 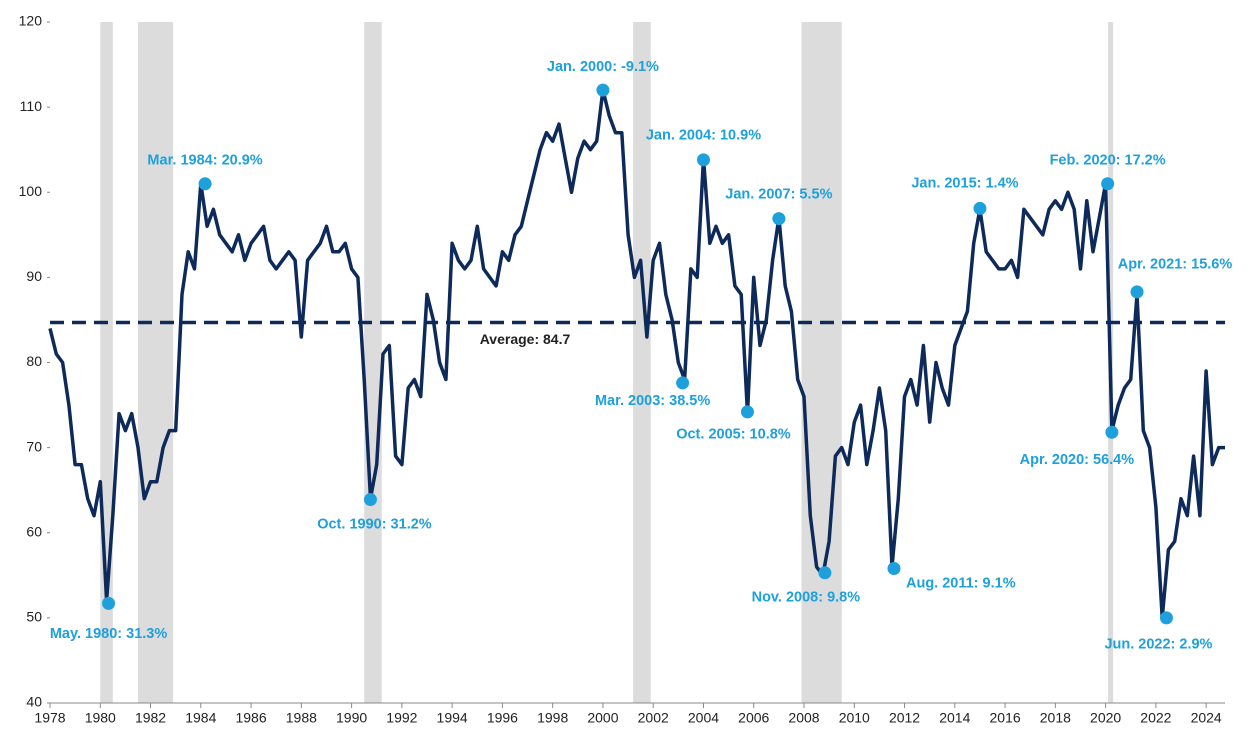 I want to click on y-tick-label: 80, so click(x=34, y=361).